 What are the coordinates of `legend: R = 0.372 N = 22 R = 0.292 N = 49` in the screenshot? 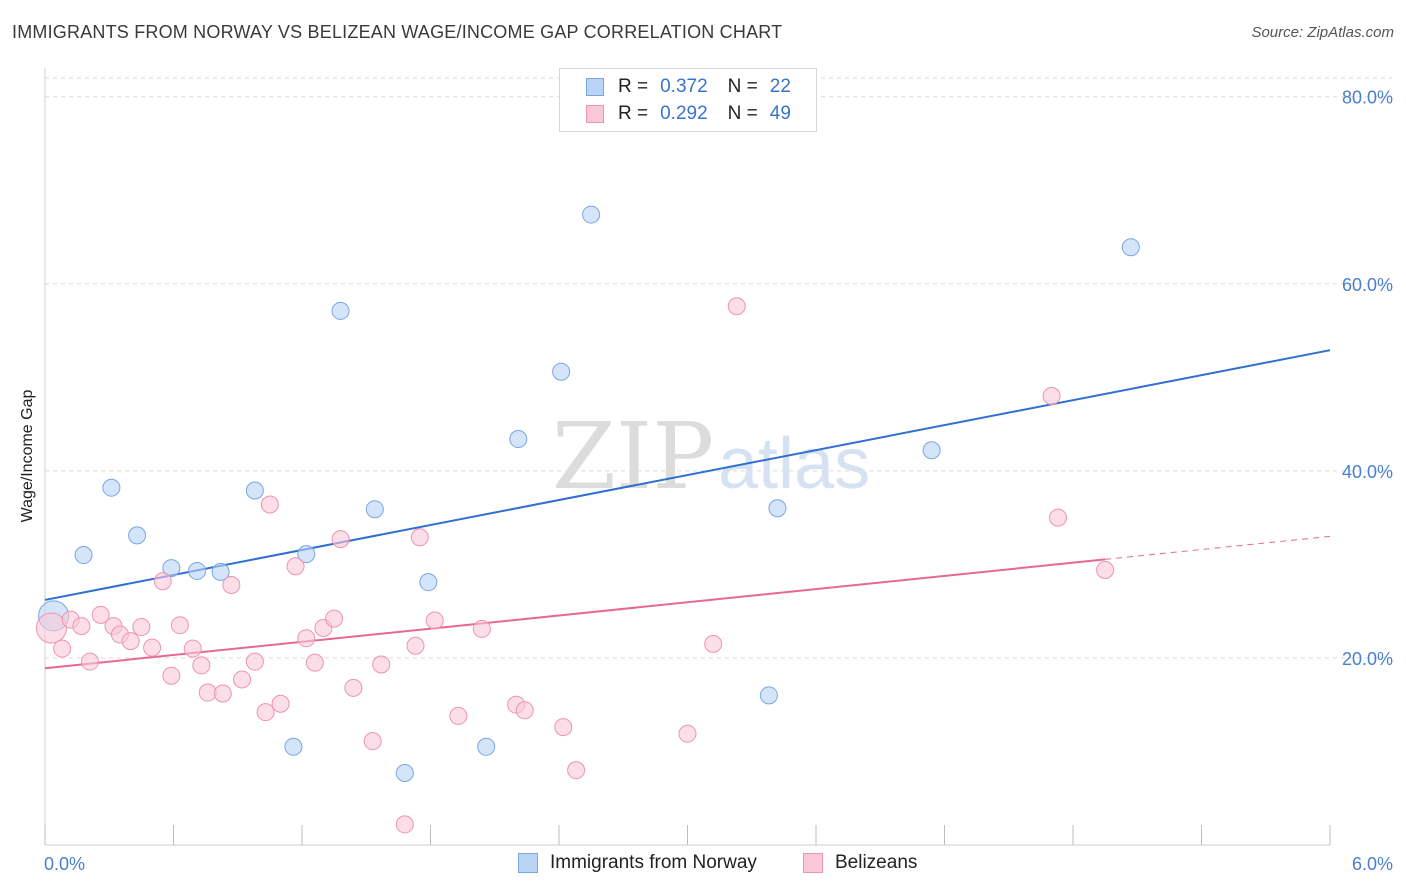 It's located at (688, 100).